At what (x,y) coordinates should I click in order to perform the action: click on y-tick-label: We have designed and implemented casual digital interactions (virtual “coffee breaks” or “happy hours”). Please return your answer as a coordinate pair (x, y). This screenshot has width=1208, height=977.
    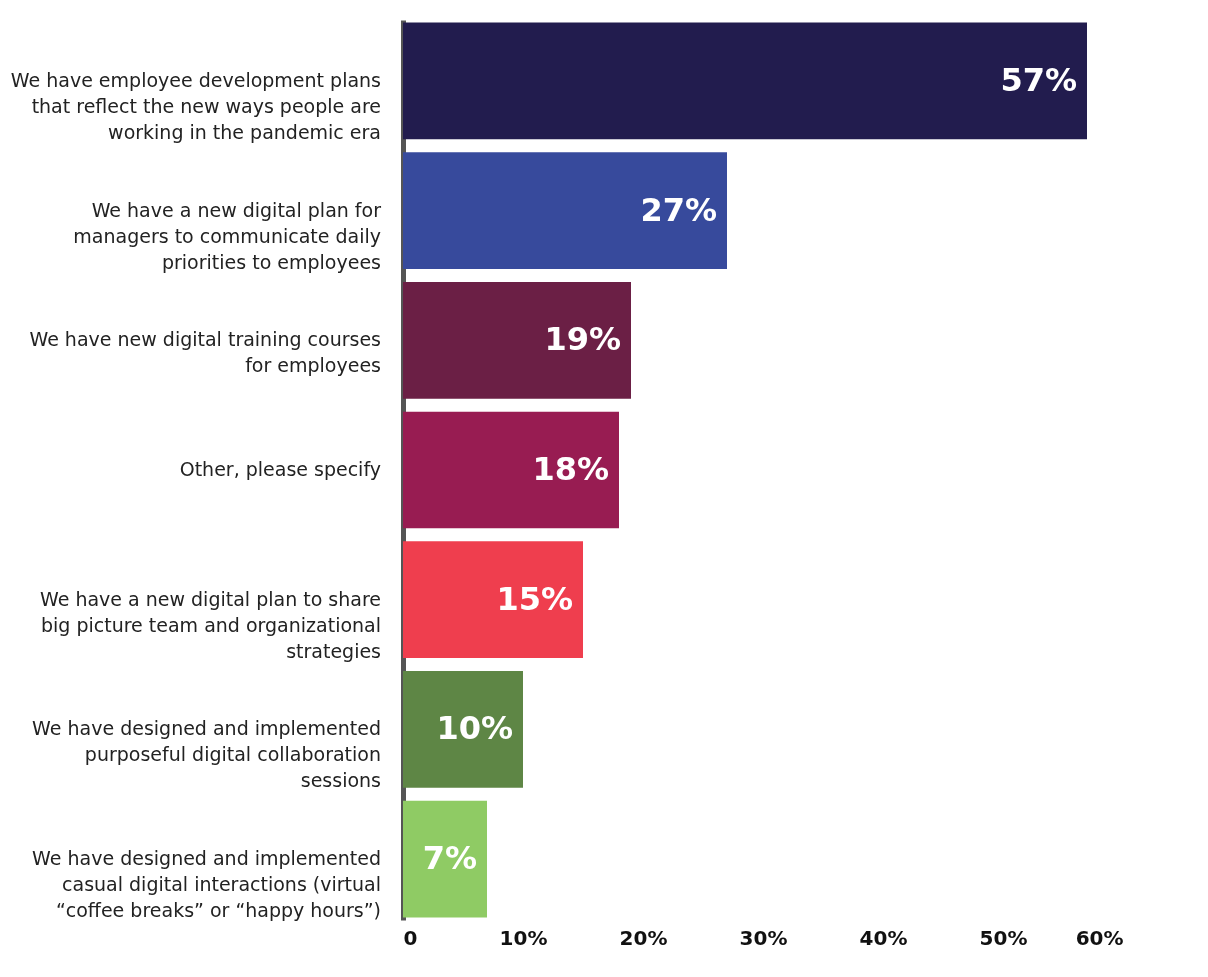
    Looking at the image, I should click on (206, 884).